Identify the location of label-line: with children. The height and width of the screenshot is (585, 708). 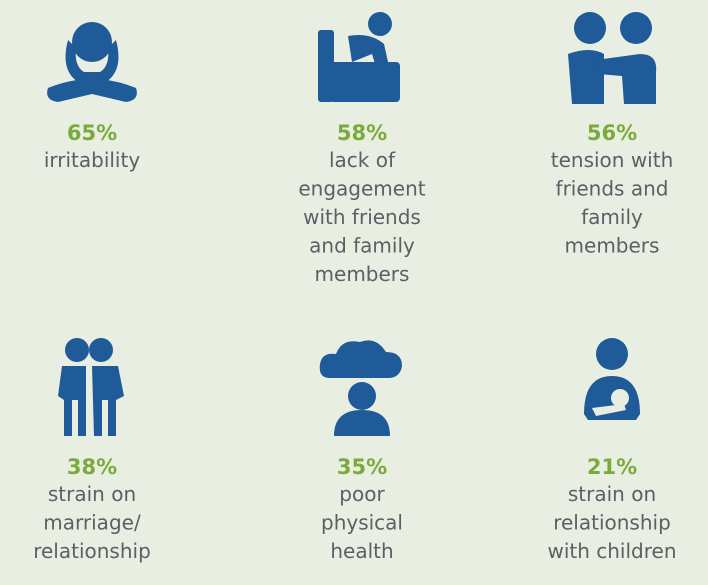
(611, 551).